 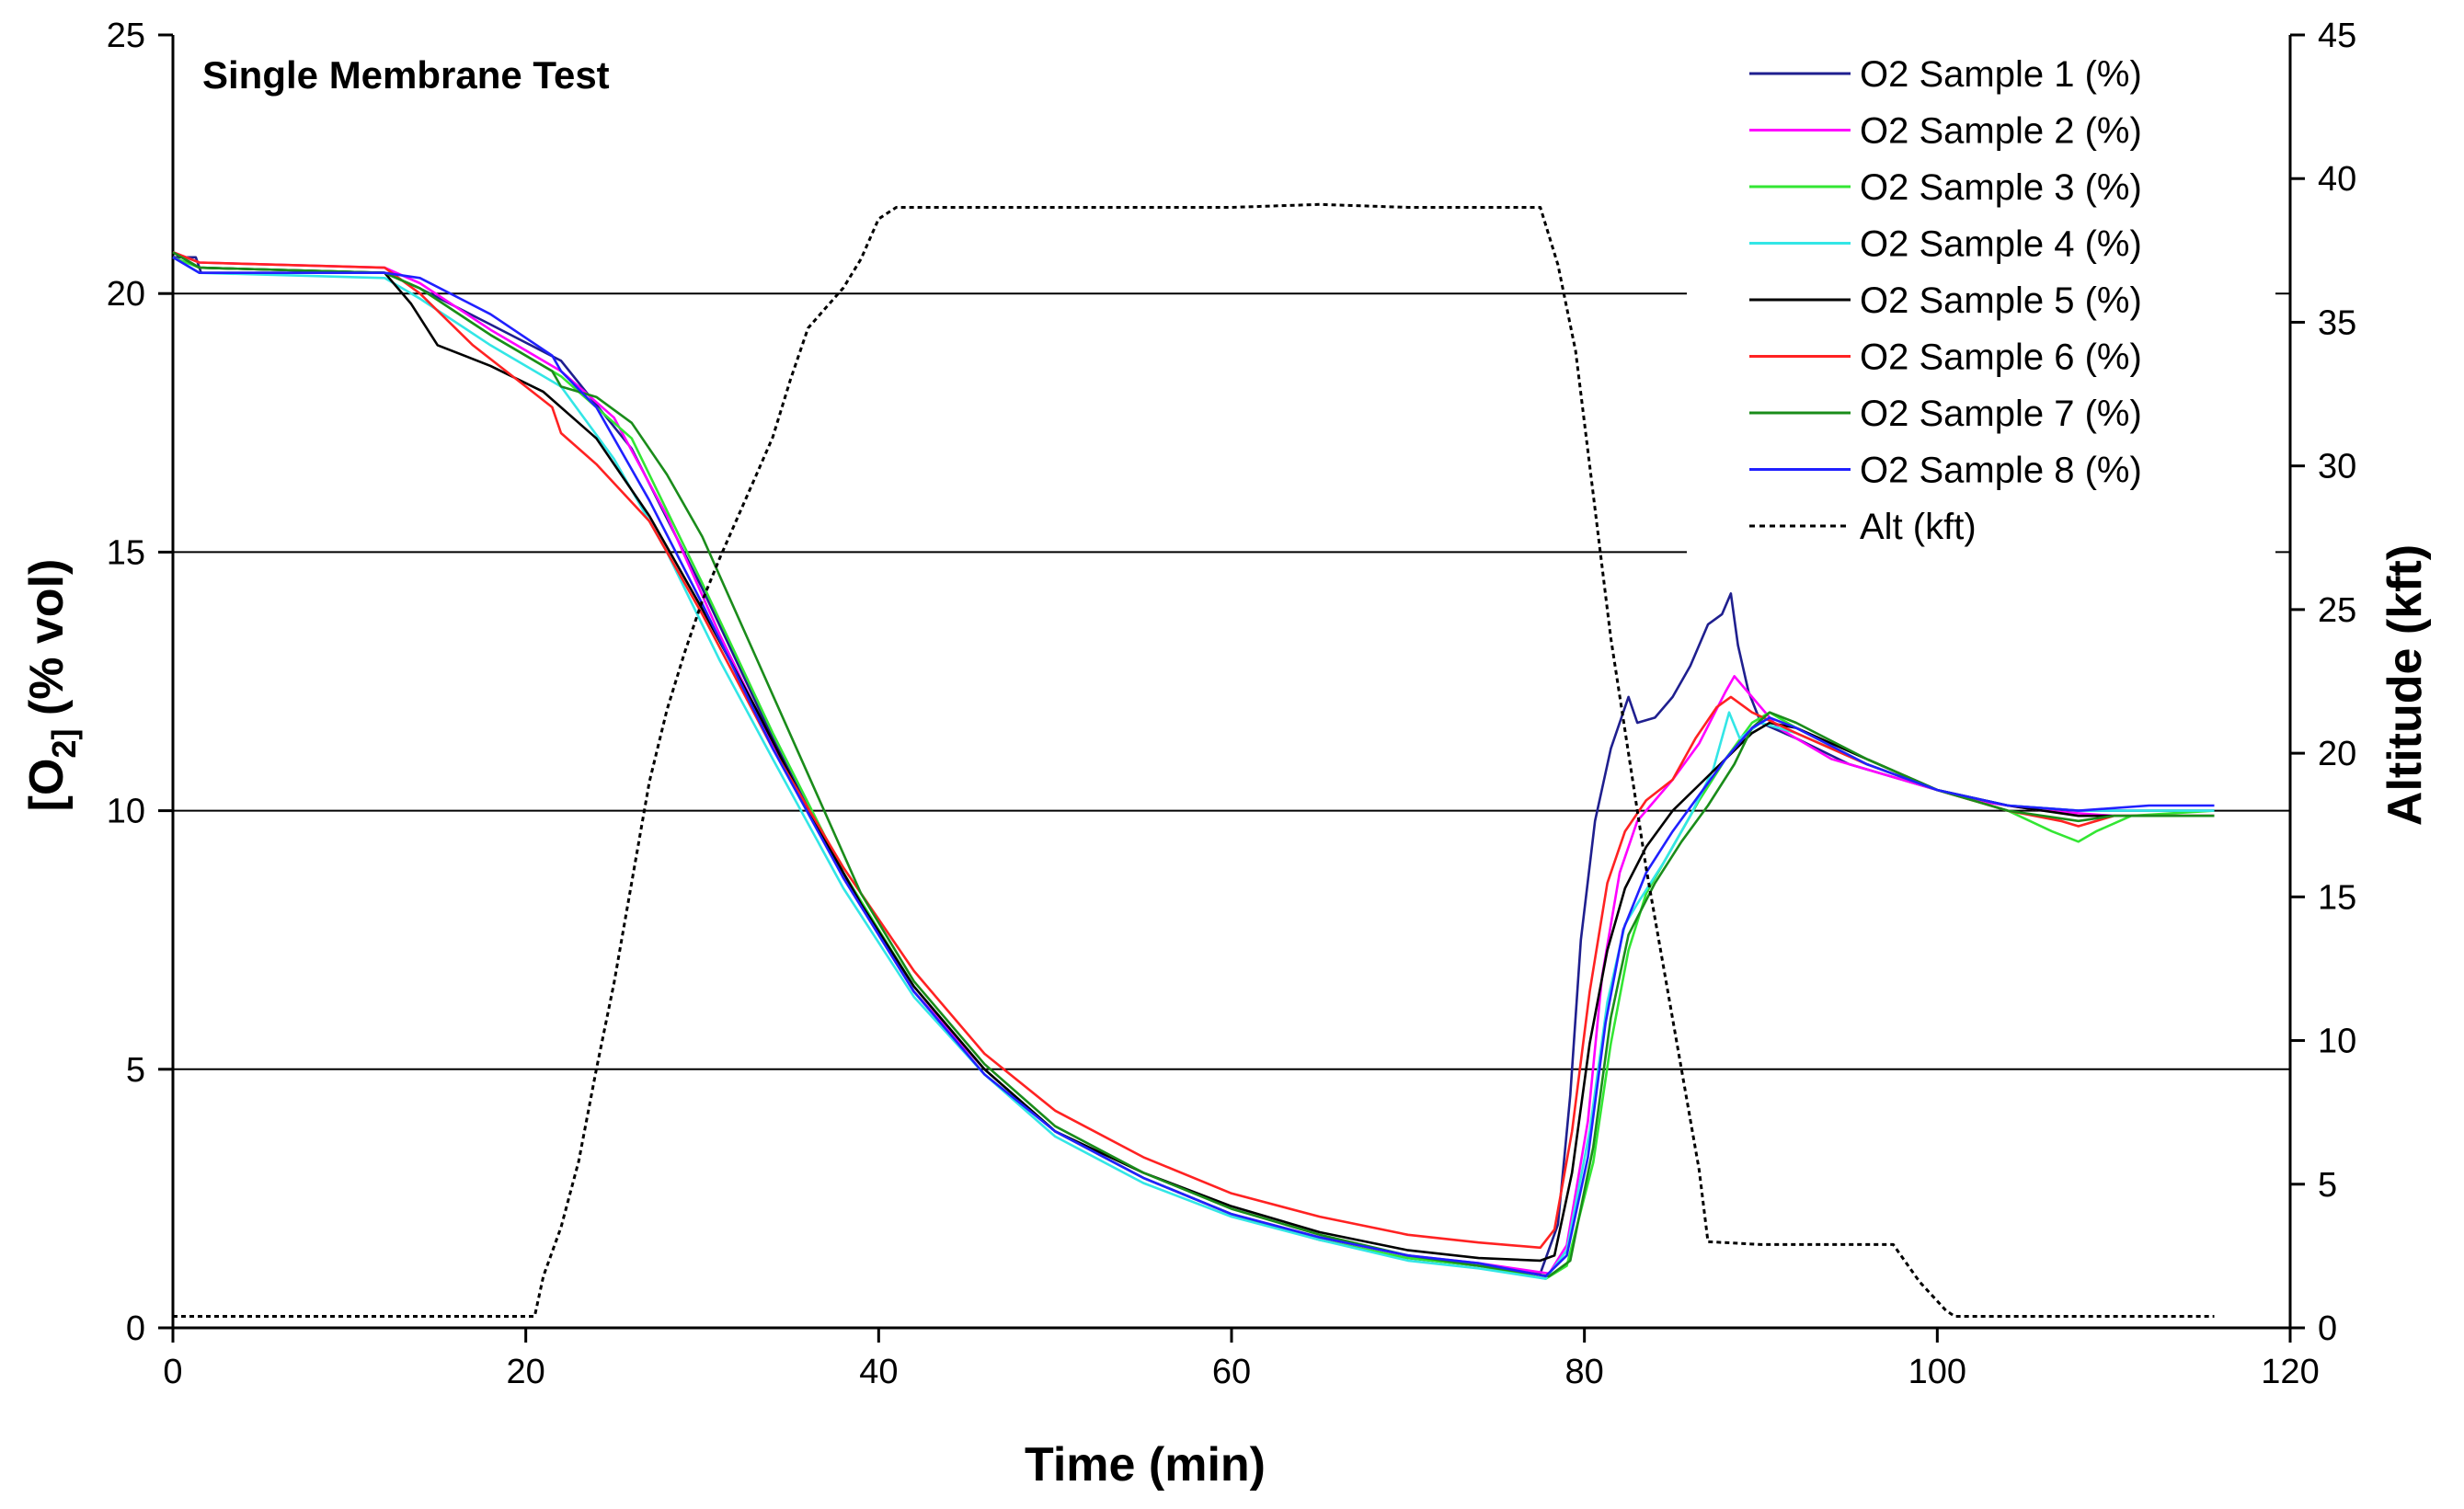 I want to click on y-tick-label-right-0: 0, so click(x=2327, y=1328).